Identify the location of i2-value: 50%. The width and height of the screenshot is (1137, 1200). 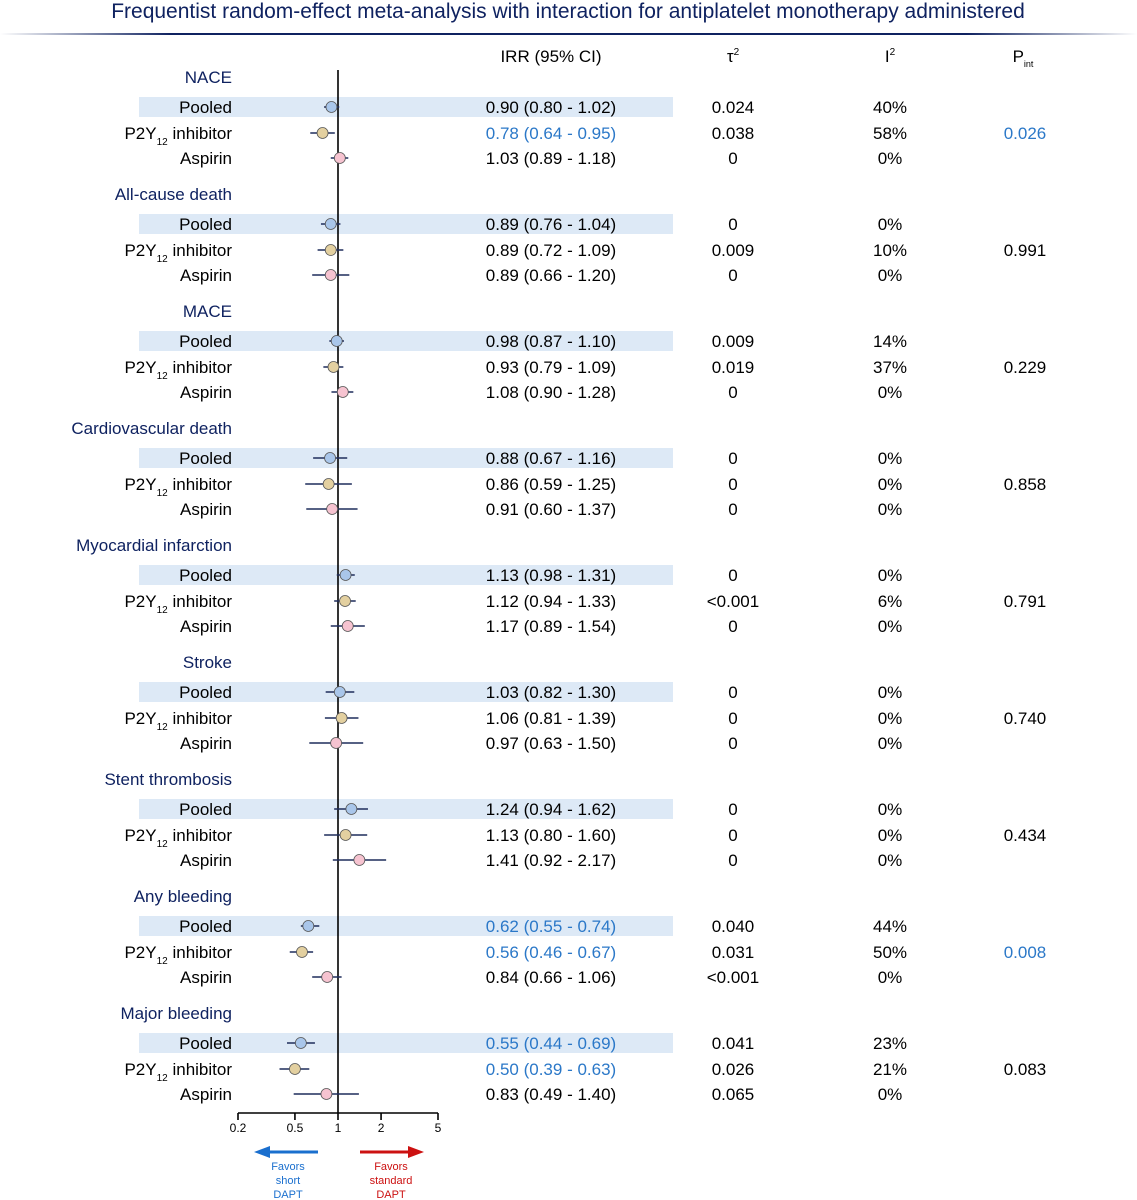
(890, 952).